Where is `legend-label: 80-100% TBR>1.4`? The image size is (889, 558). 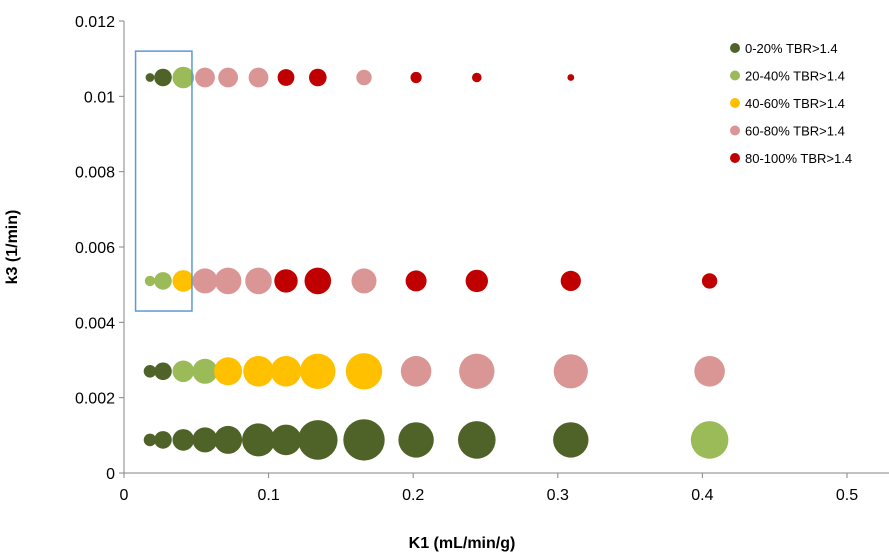
legend-label: 80-100% TBR>1.4 is located at coordinates (798, 158).